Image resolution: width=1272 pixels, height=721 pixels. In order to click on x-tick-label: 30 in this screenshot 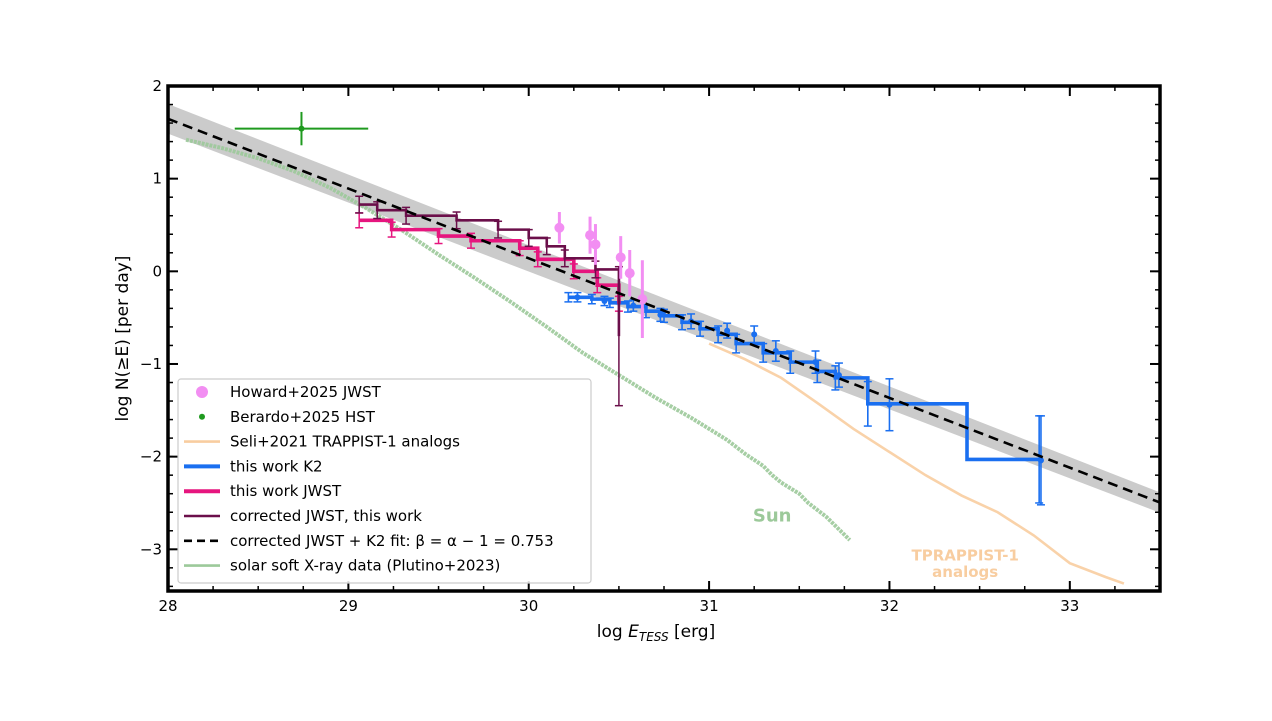, I will do `click(528, 606)`.